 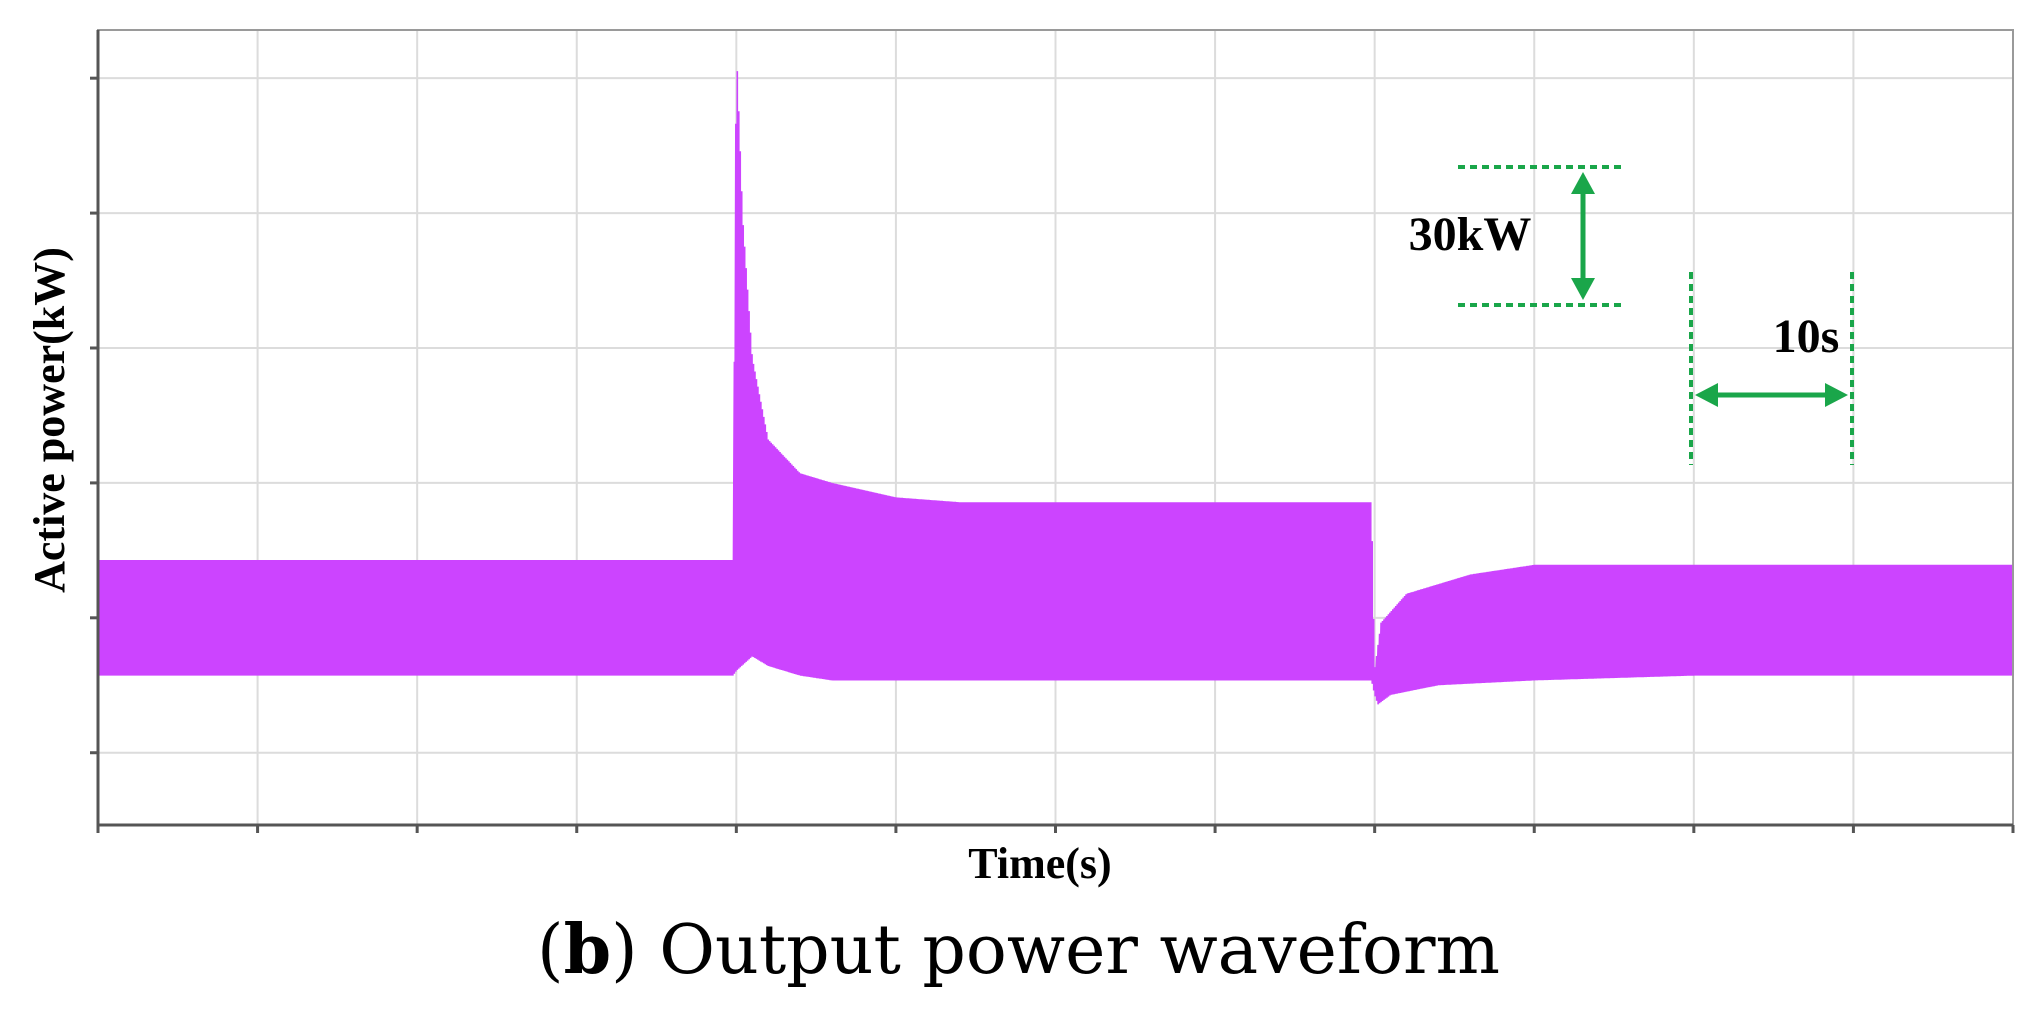 I want to click on annotations, so click(x=1656, y=315).